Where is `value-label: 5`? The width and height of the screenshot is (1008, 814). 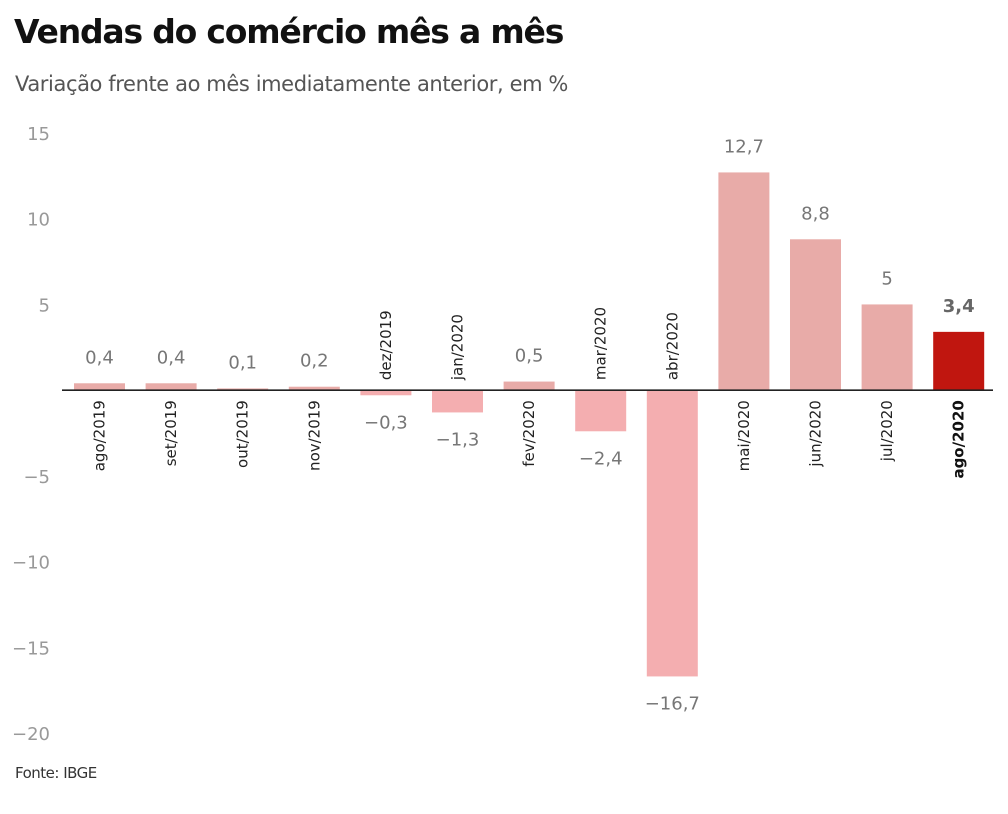
value-label: 5 is located at coordinates (886, 278).